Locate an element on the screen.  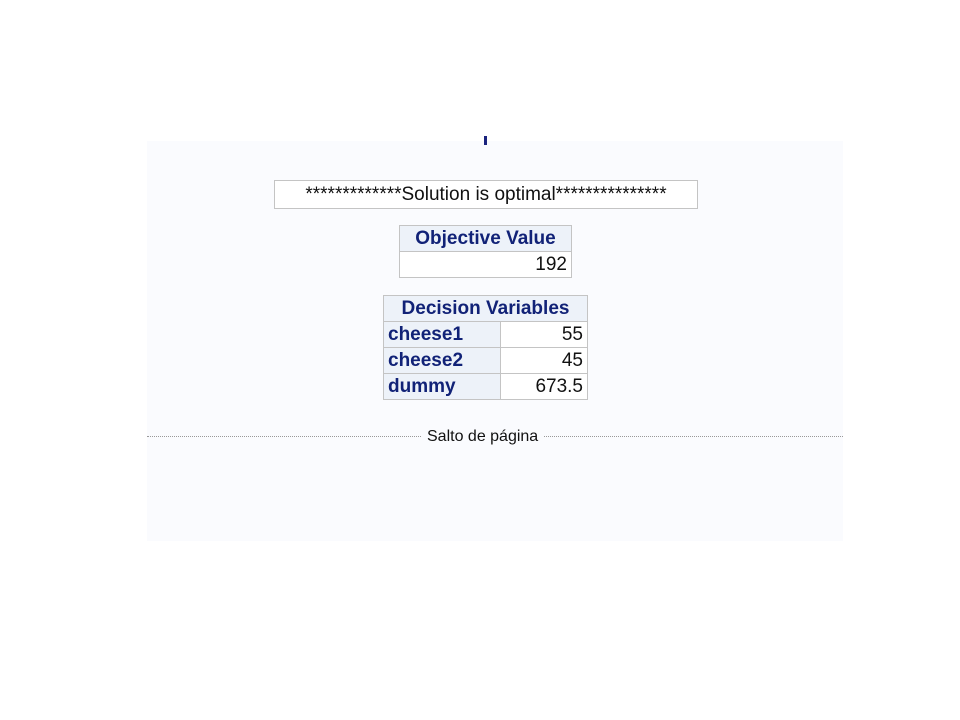
variable-value: 55 is located at coordinates (544, 334).